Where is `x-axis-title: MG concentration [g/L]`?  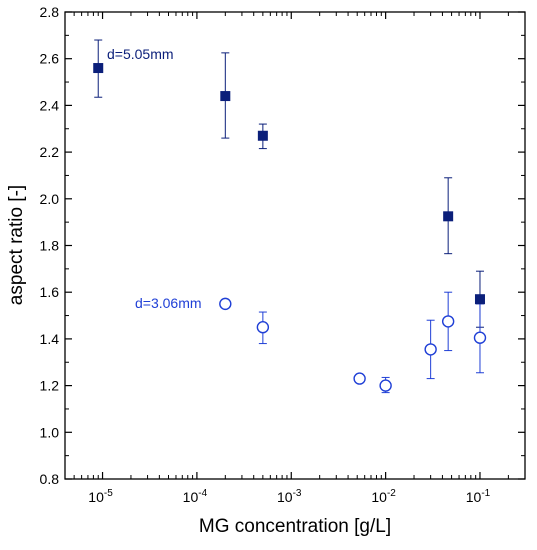 x-axis-title: MG concentration [g/L] is located at coordinates (295, 526).